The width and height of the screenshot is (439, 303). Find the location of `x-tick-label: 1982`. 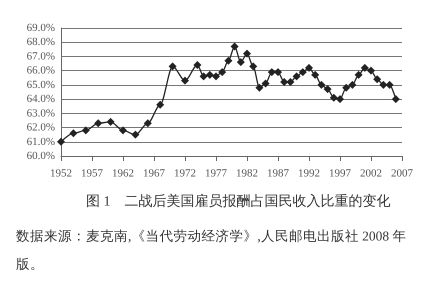

x-tick-label: 1982 is located at coordinates (247, 174).